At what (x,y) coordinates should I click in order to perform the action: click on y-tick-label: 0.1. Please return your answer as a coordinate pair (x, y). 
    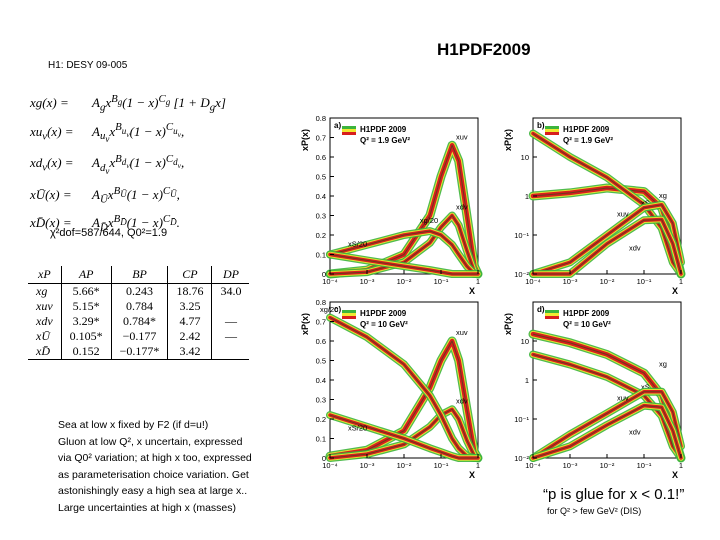
    Looking at the image, I should click on (321, 255).